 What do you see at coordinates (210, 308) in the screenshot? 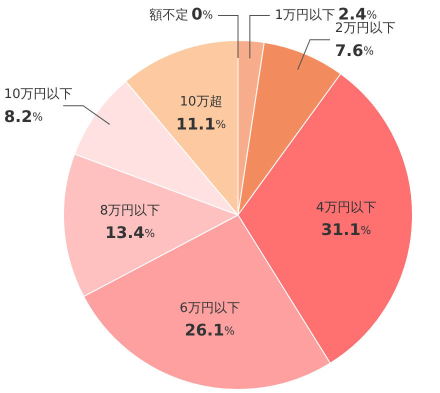
I see `slice-label: 6万円以下` at bounding box center [210, 308].